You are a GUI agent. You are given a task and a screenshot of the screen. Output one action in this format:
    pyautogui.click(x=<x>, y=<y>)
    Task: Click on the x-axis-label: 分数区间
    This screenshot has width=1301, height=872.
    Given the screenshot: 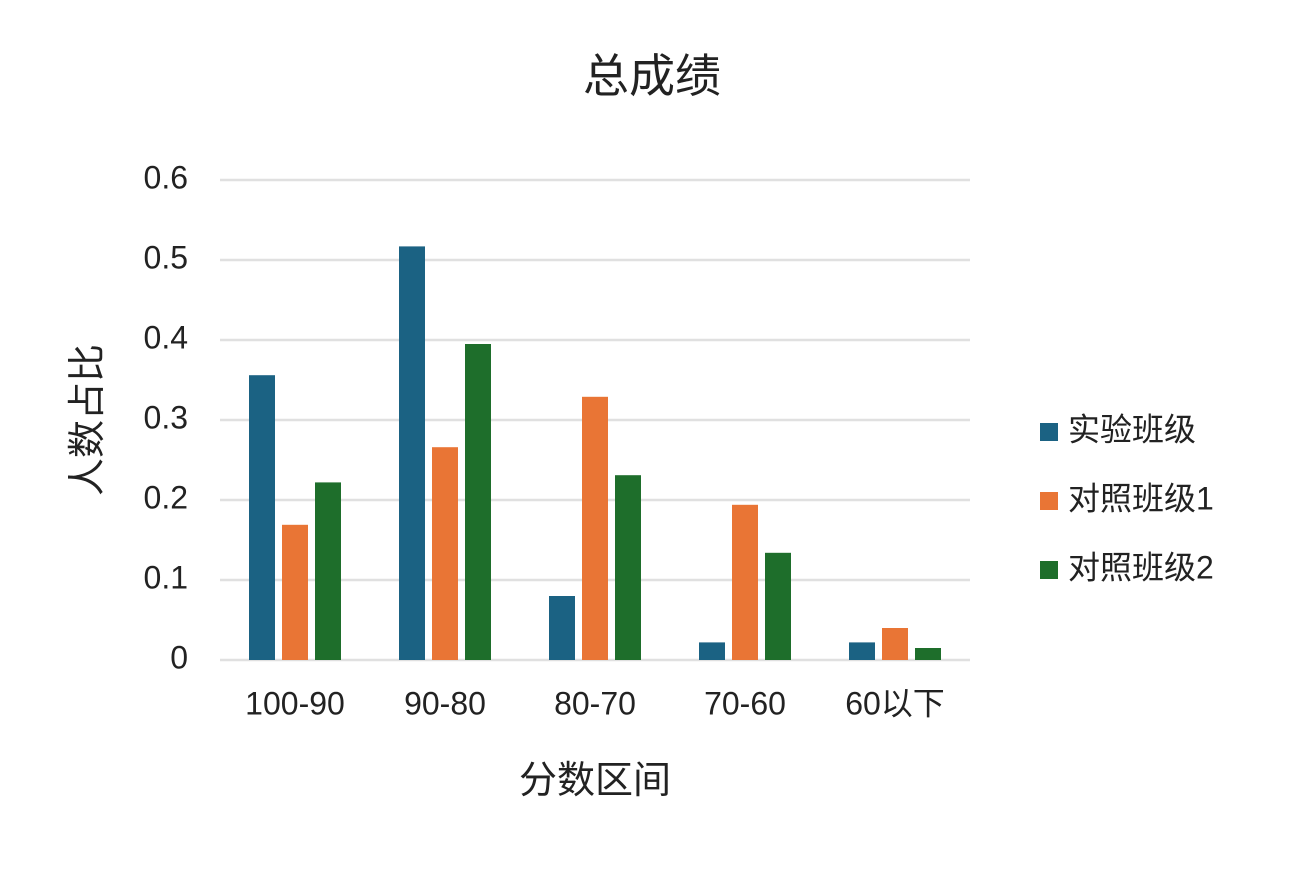 What is the action you would take?
    pyautogui.click(x=595, y=781)
    